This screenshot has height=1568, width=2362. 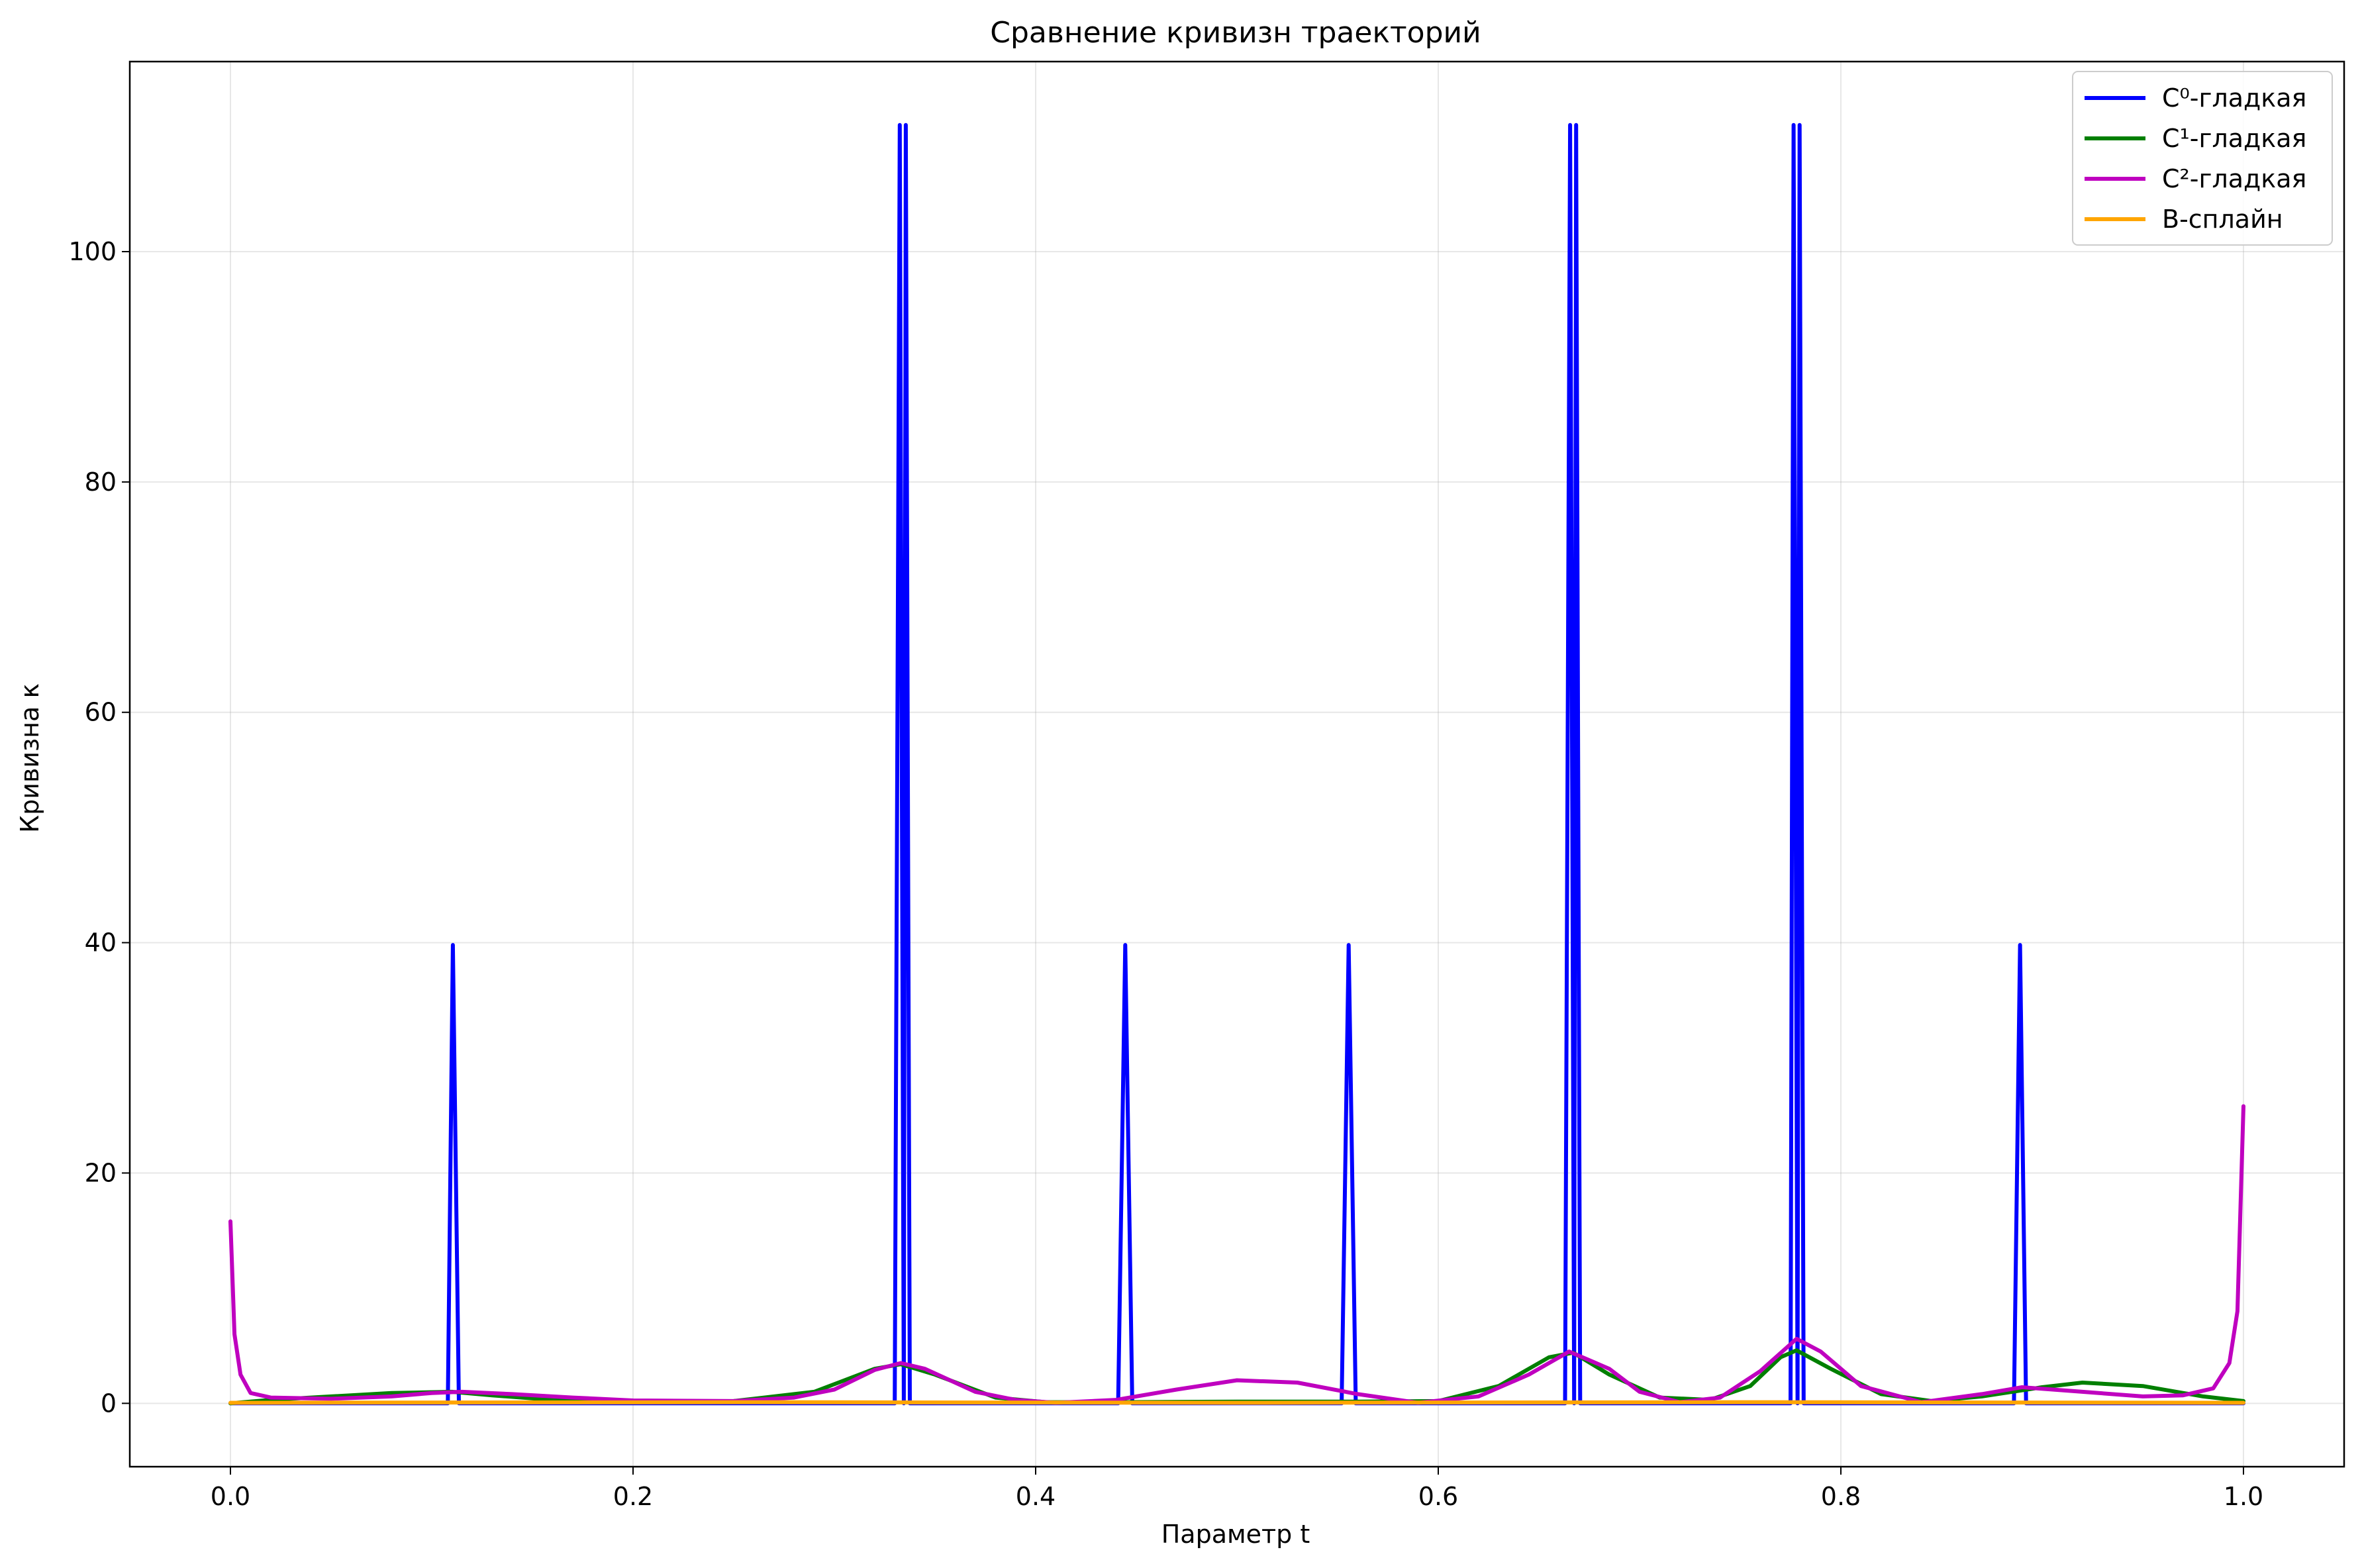 I want to click on y-tick-label: 20, so click(x=101, y=1172).